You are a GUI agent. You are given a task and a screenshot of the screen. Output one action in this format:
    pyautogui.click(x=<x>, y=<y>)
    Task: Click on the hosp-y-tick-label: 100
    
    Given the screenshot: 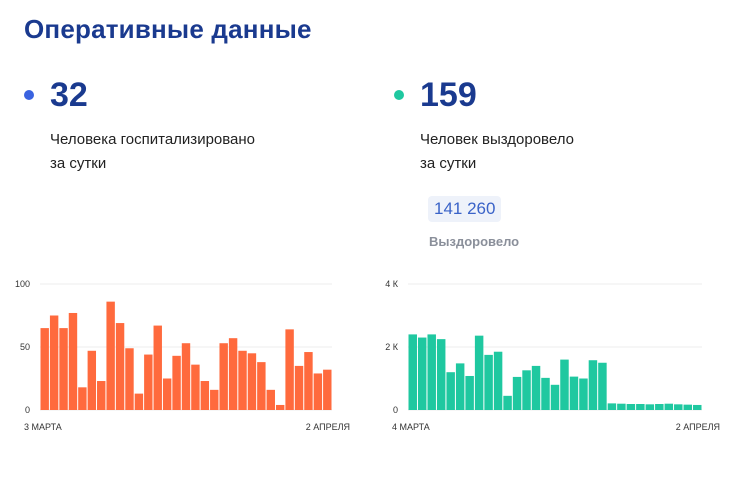 What is the action you would take?
    pyautogui.click(x=22, y=284)
    